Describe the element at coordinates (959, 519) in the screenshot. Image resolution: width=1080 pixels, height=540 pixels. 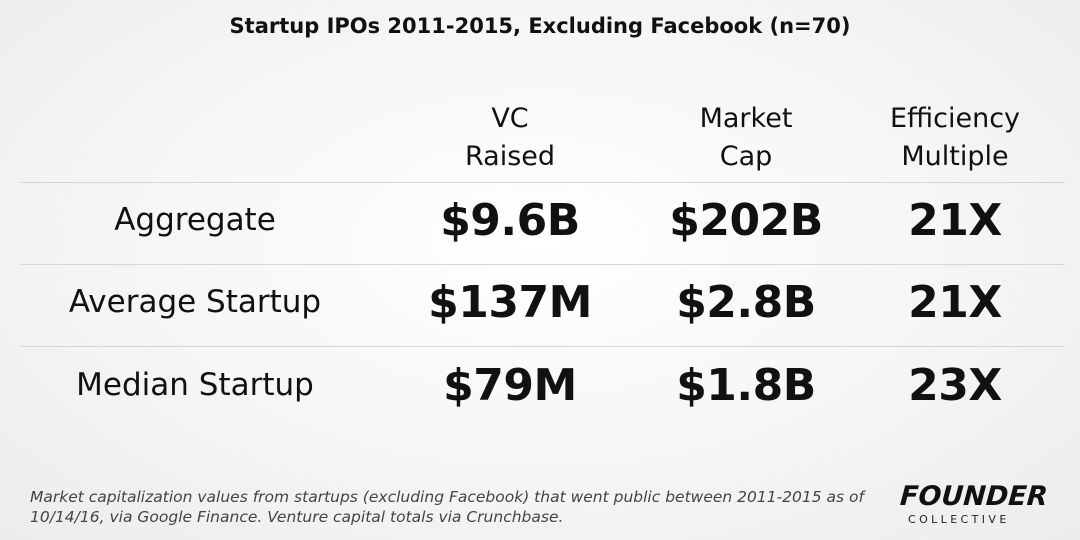
I see `logo-subtitle: COLLECTIVE` at that location.